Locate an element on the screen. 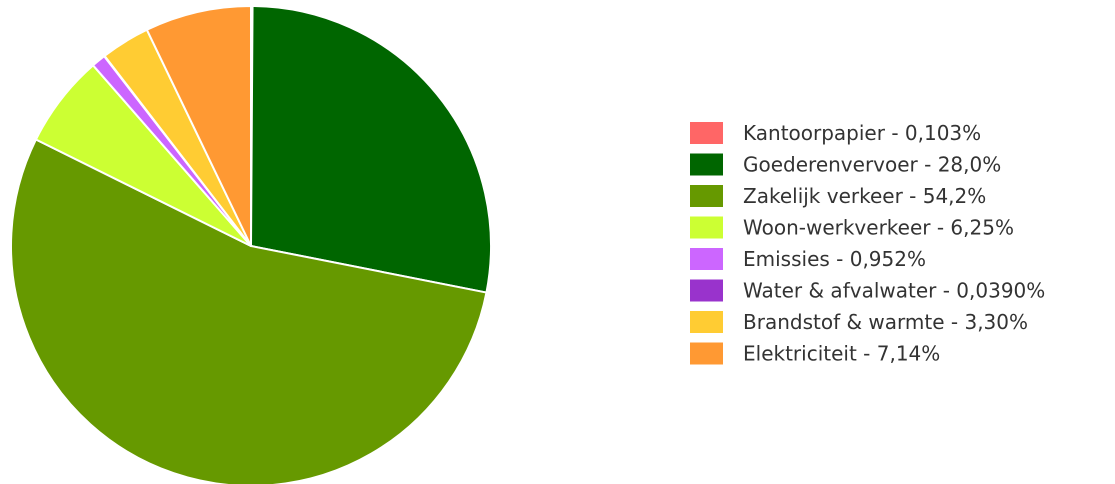  legend-label: Elektriciteit - 7,14% is located at coordinates (841, 354).